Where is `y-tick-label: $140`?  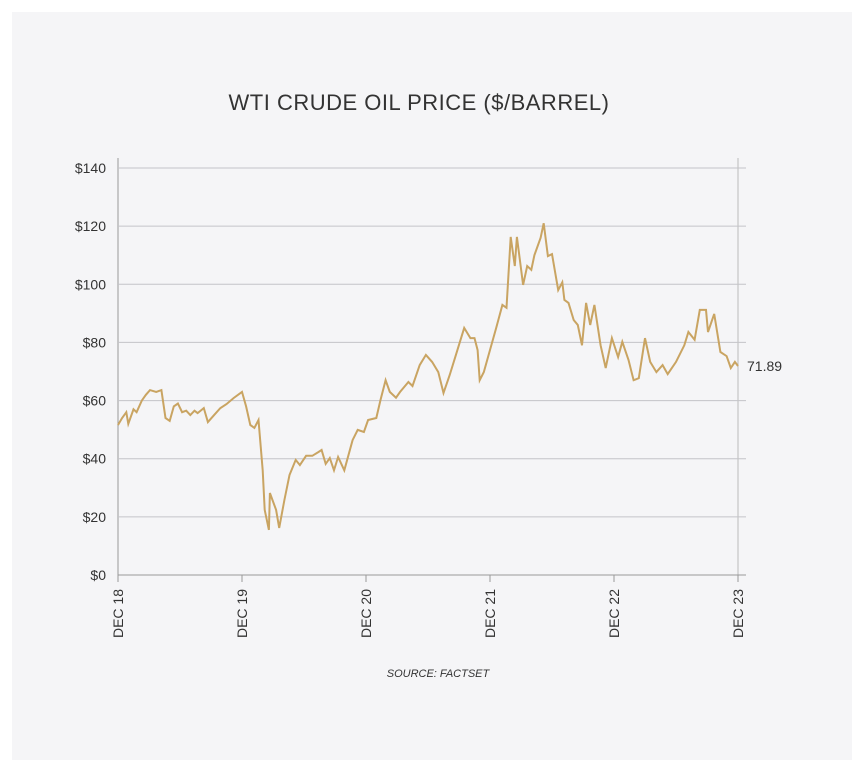 y-tick-label: $140 is located at coordinates (90, 168).